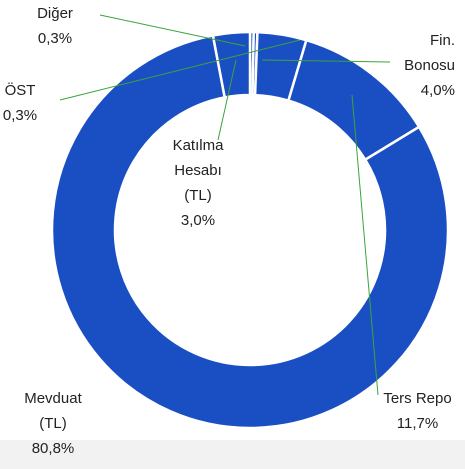 The height and width of the screenshot is (469, 465). I want to click on slice-label: Katılma Hesabı (TL) 3,0%, so click(198, 183).